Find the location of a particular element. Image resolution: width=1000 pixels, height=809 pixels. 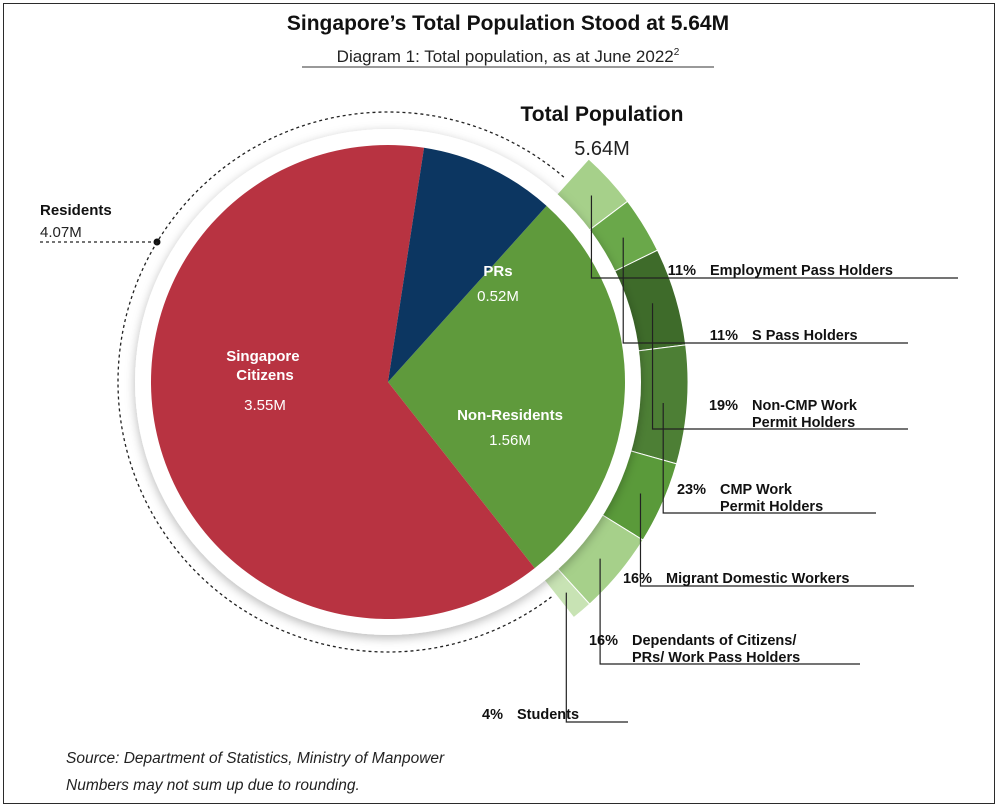

leader-line-dependants-of-citizens-prs-work-pass-holders is located at coordinates (729, 611).